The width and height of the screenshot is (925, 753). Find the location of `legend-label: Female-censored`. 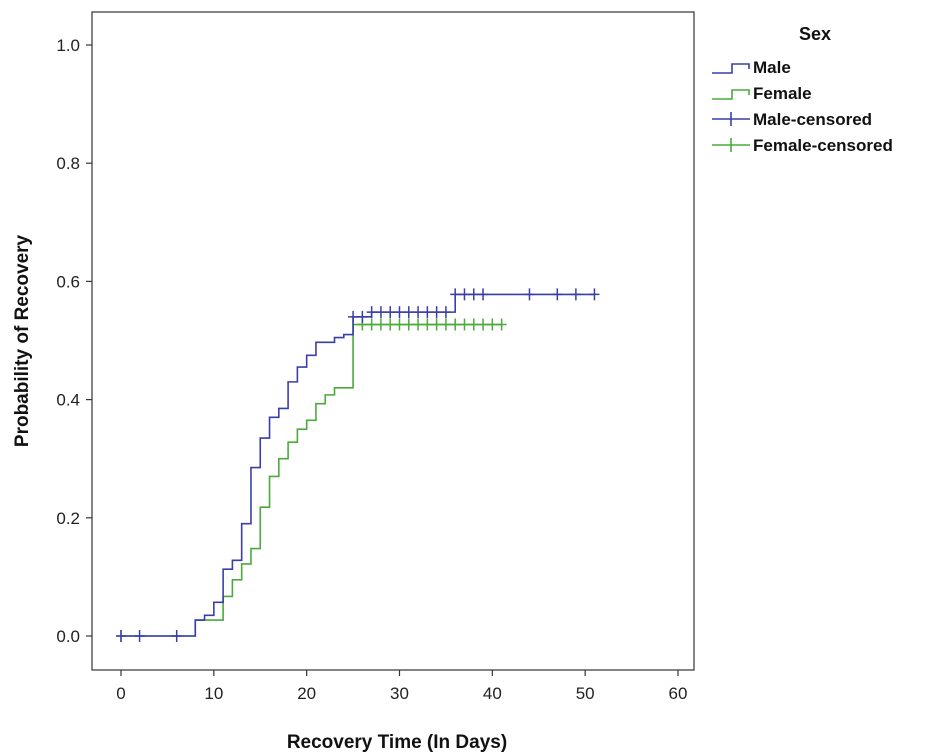

legend-label: Female-censored is located at coordinates (823, 145).